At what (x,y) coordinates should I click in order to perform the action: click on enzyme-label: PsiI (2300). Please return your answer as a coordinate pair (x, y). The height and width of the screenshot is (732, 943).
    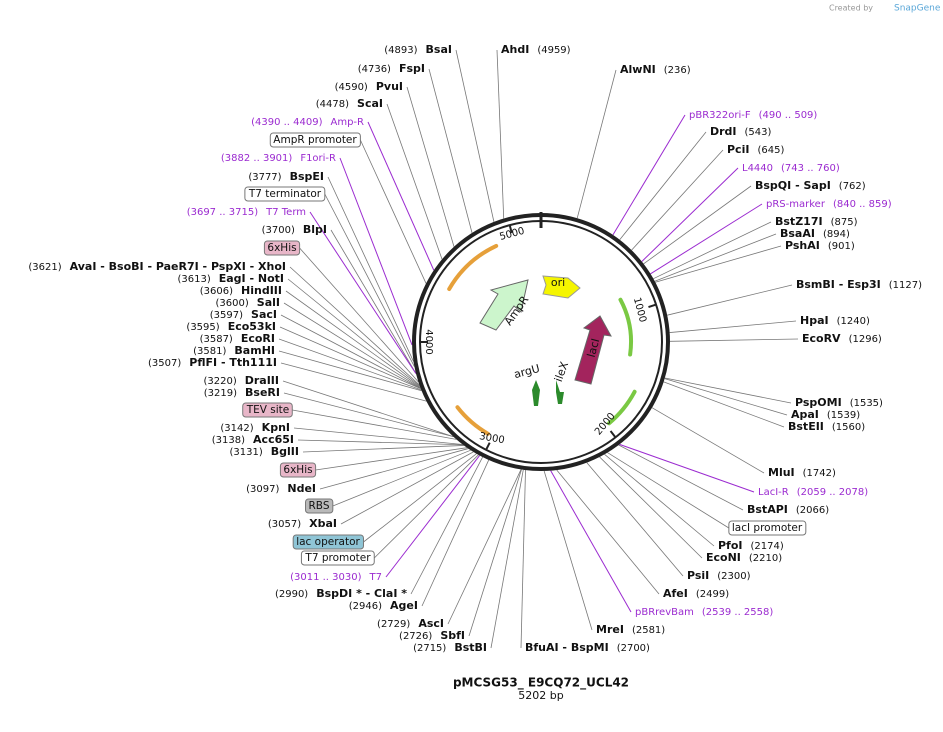
    Looking at the image, I should click on (719, 575).